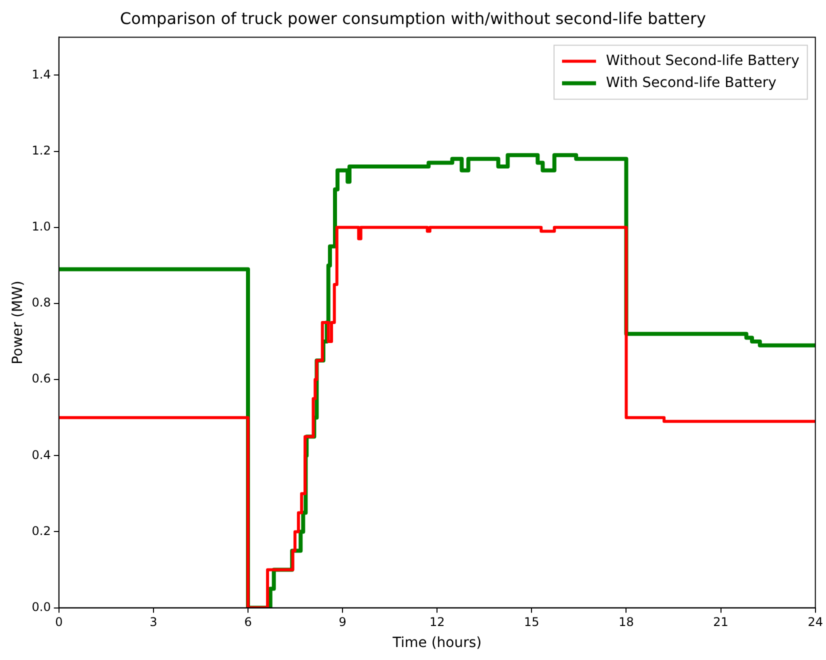 The height and width of the screenshot is (660, 826). Describe the element at coordinates (41, 607) in the screenshot. I see `y-tick-label: 0.0` at that location.